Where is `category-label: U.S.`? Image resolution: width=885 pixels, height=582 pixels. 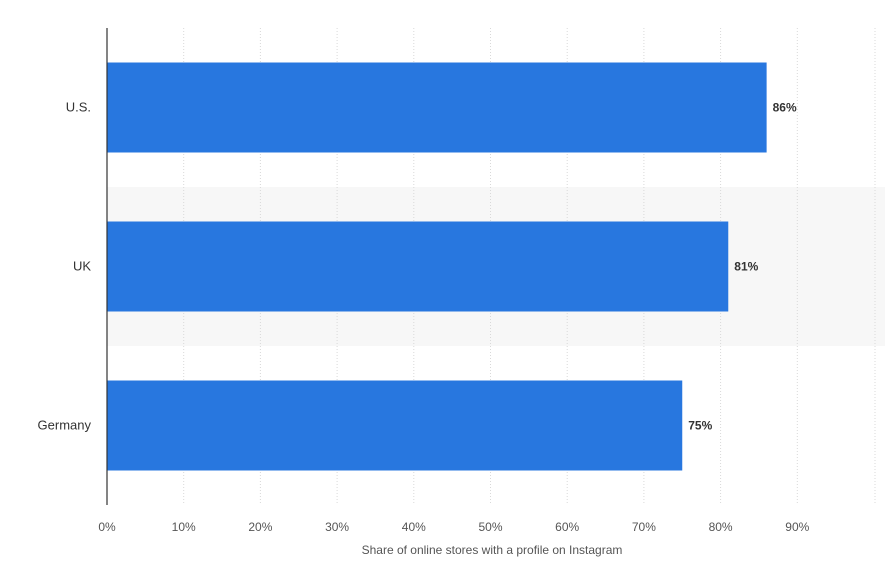 category-label: U.S. is located at coordinates (78, 107).